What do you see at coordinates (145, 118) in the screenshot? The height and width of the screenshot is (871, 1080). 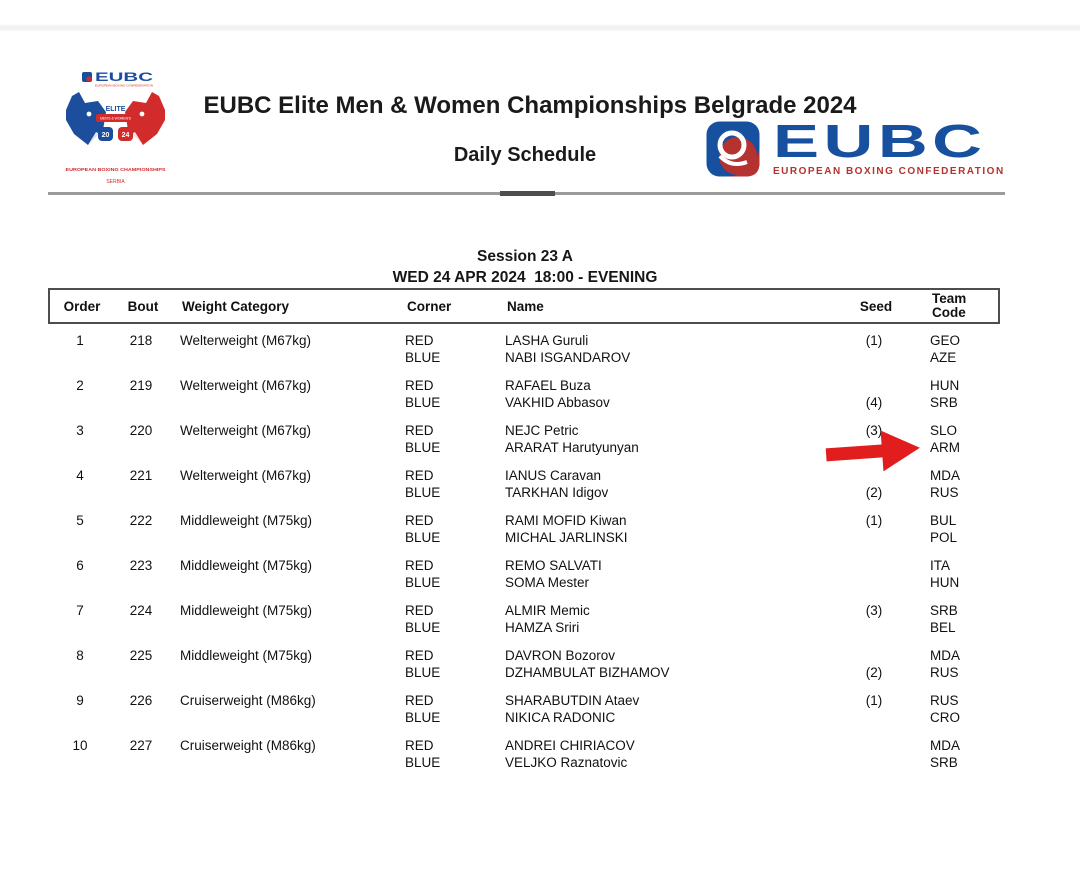 I see `red-wolf-icon` at bounding box center [145, 118].